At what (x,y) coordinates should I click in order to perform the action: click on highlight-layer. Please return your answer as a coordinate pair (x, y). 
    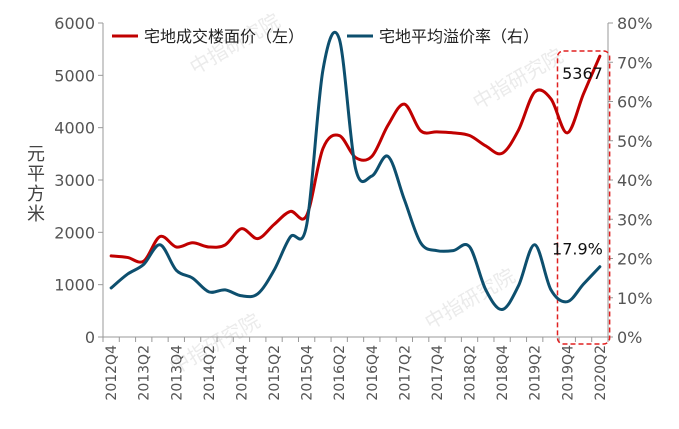
    Looking at the image, I should click on (583, 197).